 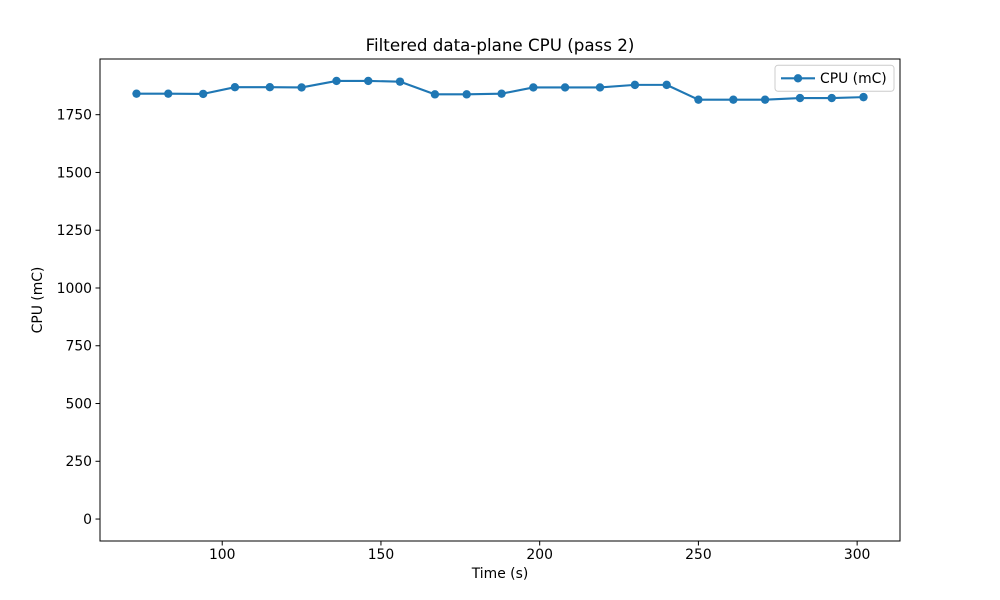 I want to click on legend-label: CPU (mC), so click(x=853, y=79).